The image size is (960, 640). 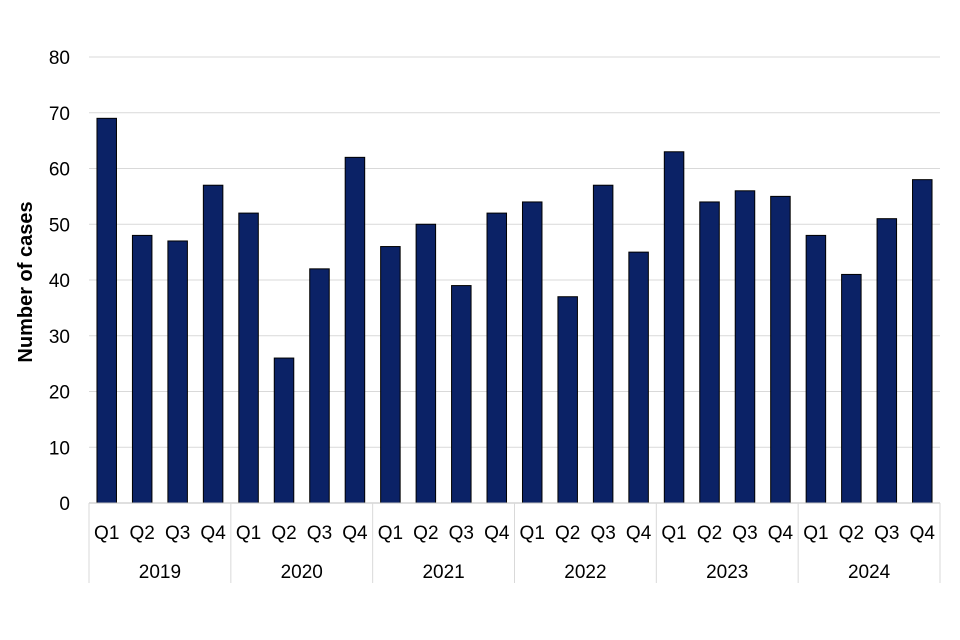 What do you see at coordinates (59, 170) in the screenshot?
I see `y-tick-label: 60` at bounding box center [59, 170].